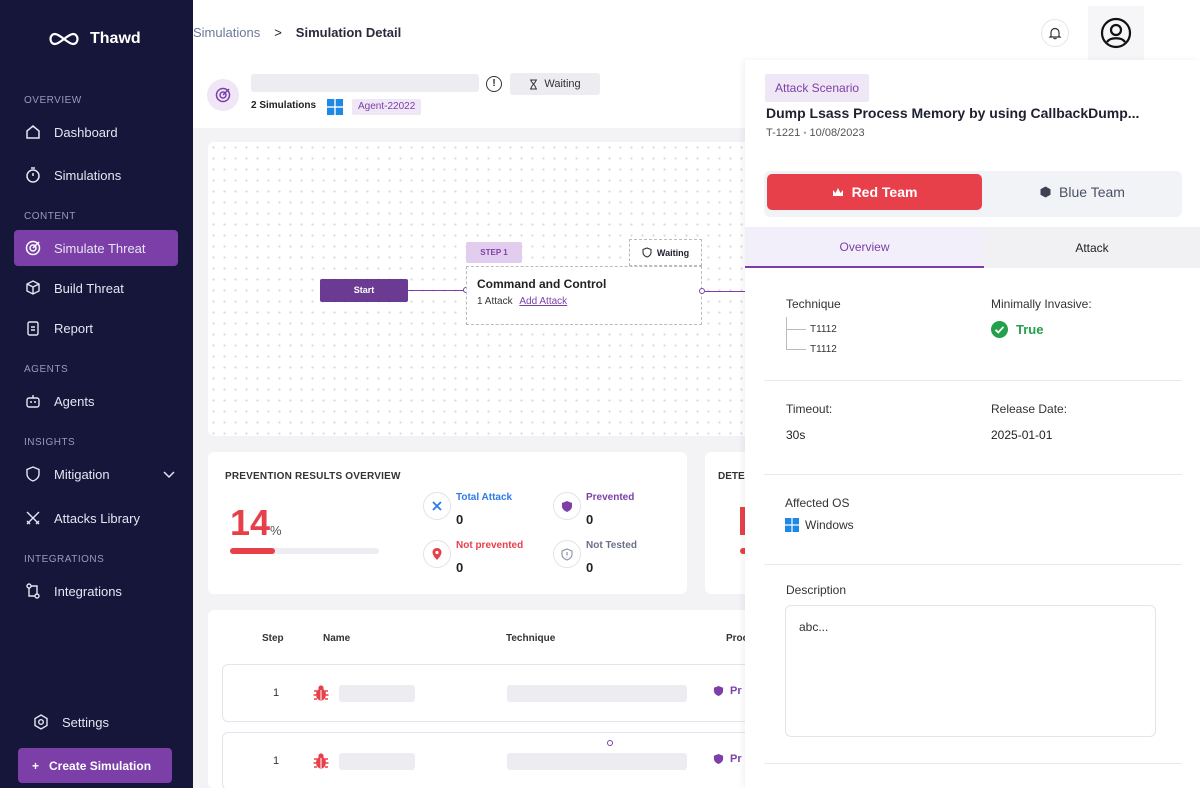  I want to click on section-insights: INSIGHTS, so click(50, 442).